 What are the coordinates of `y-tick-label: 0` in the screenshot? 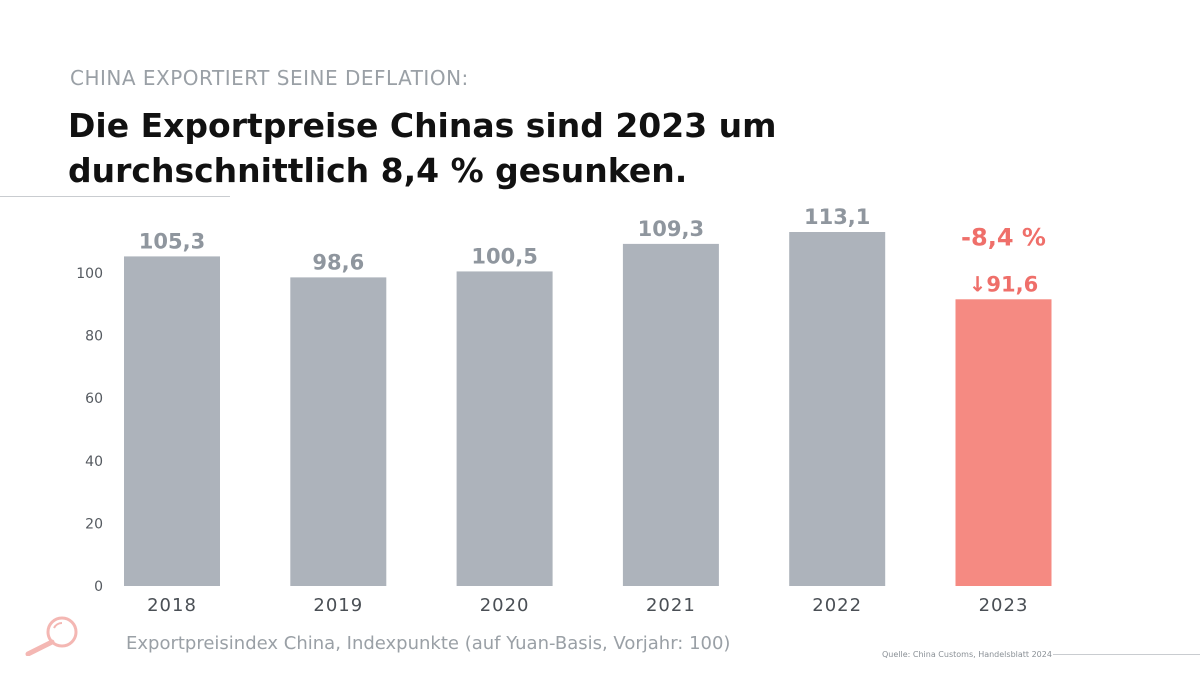 It's located at (98, 587).